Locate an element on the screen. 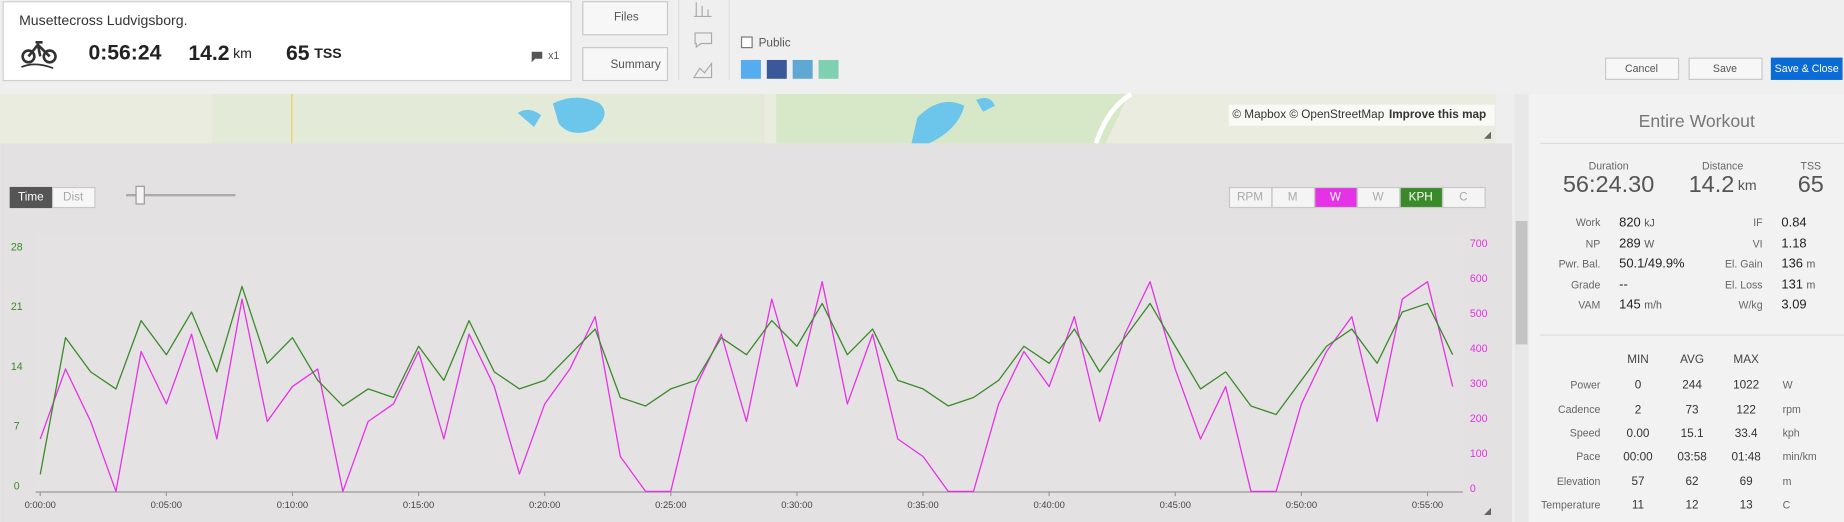 This screenshot has width=1844, height=522. summary-label: Distance is located at coordinates (1722, 167).